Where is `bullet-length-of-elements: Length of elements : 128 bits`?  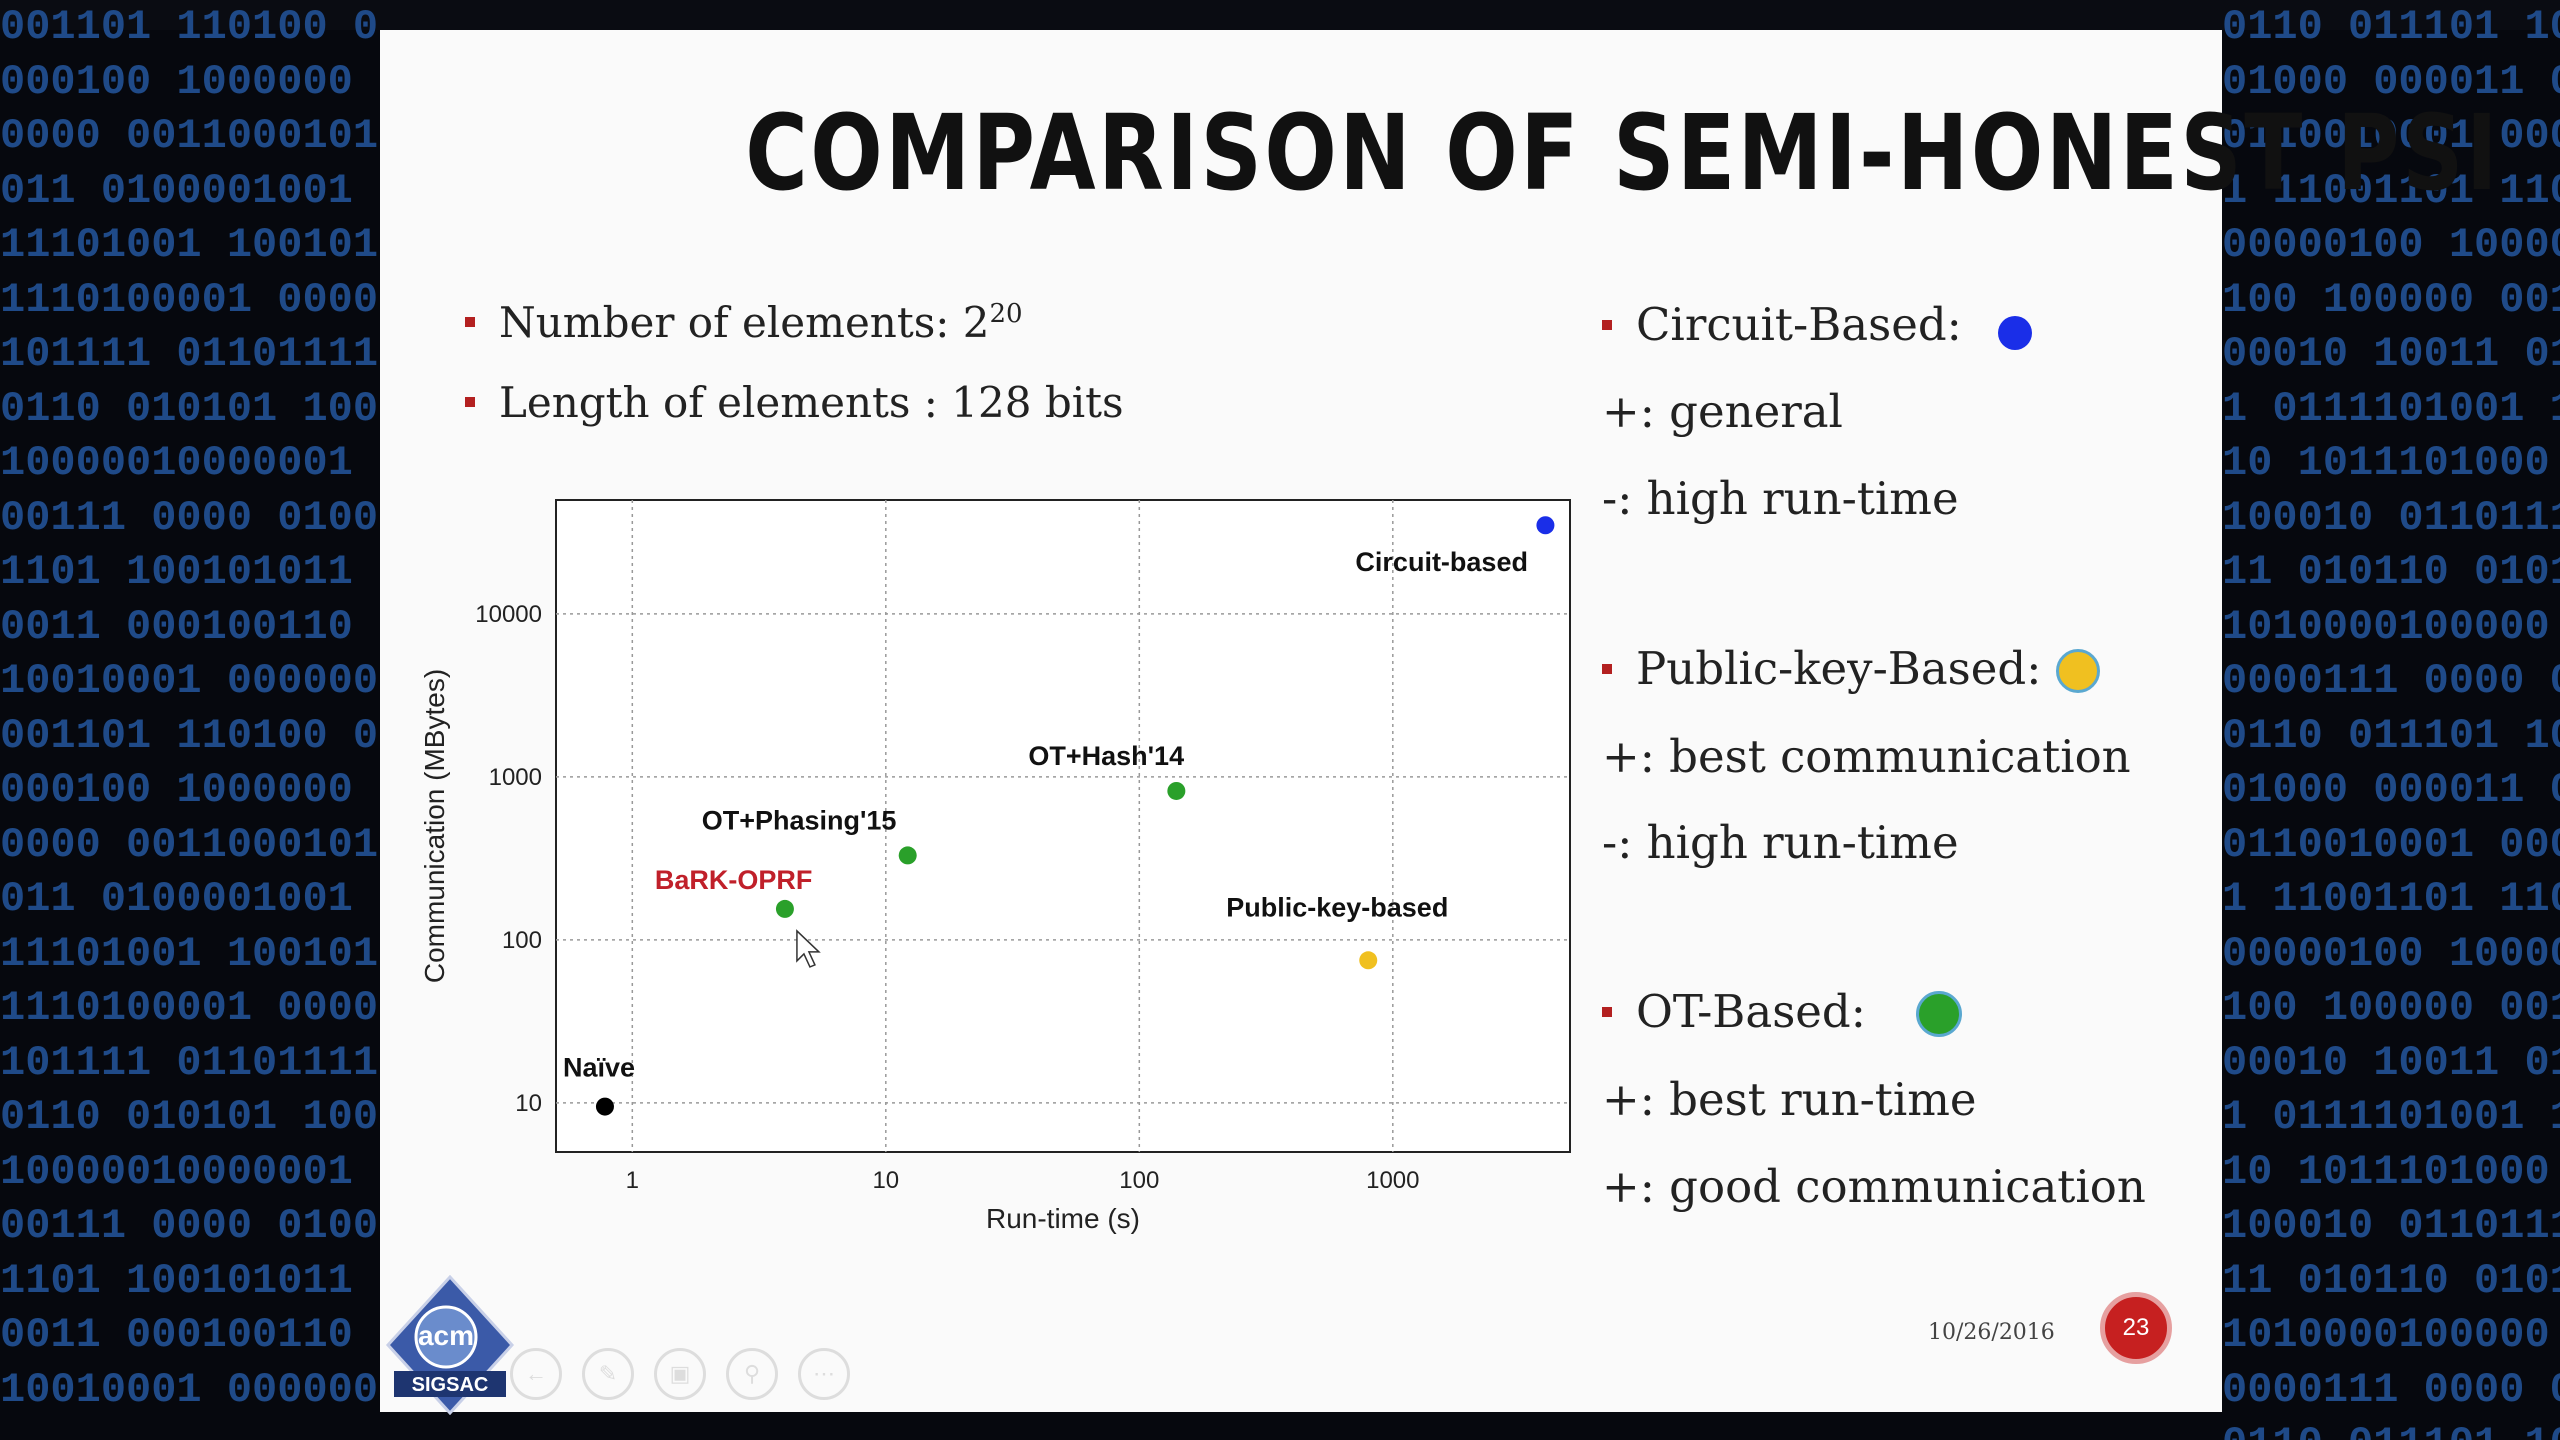
bullet-length-of-elements: Length of elements : 128 bits is located at coordinates (794, 402).